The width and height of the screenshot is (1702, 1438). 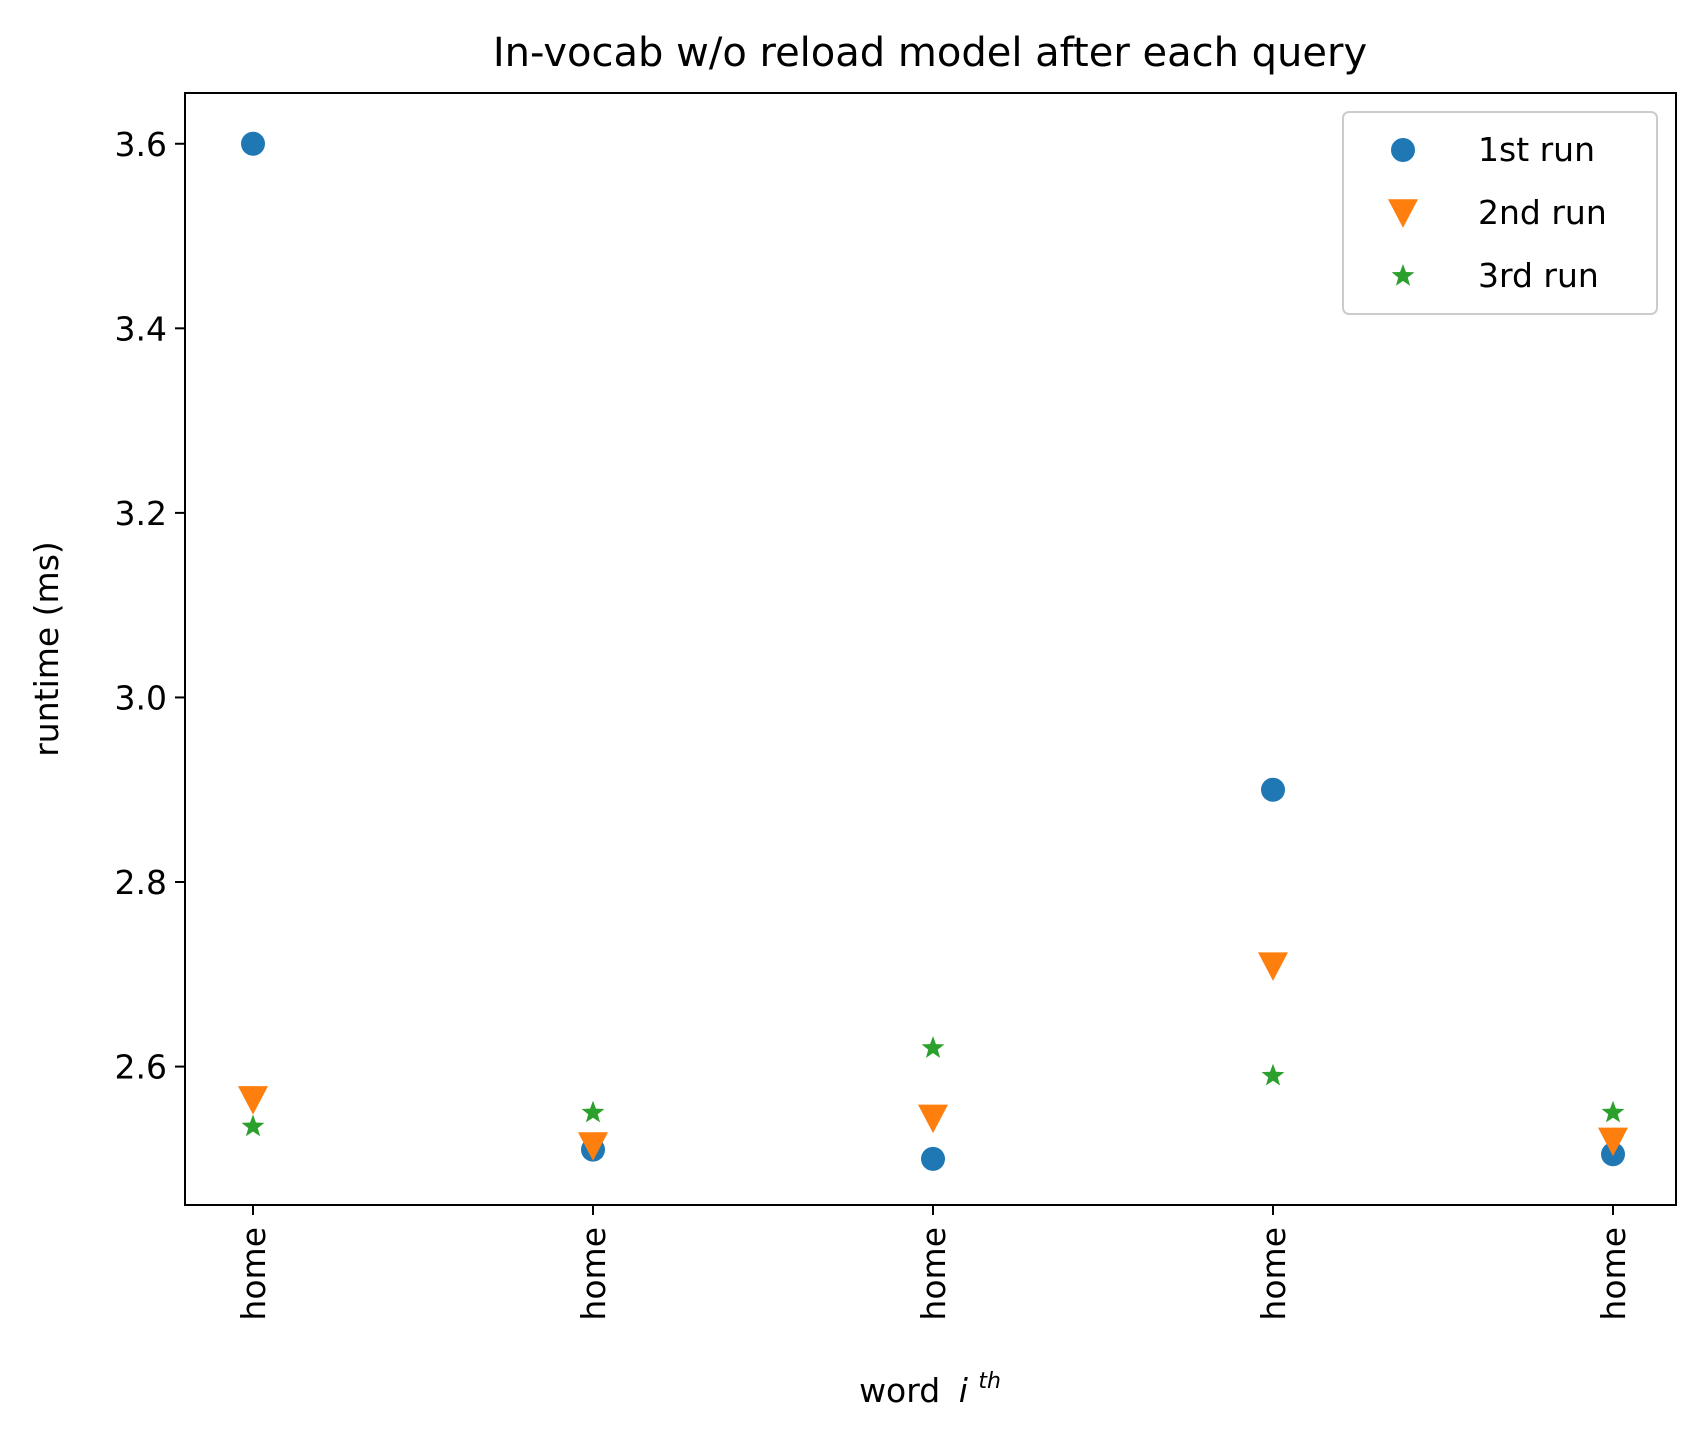 What do you see at coordinates (150, 606) in the screenshot?
I see `y-axis-ticks: 2.6 2.8 3.0 3.2 3.4 3.6` at bounding box center [150, 606].